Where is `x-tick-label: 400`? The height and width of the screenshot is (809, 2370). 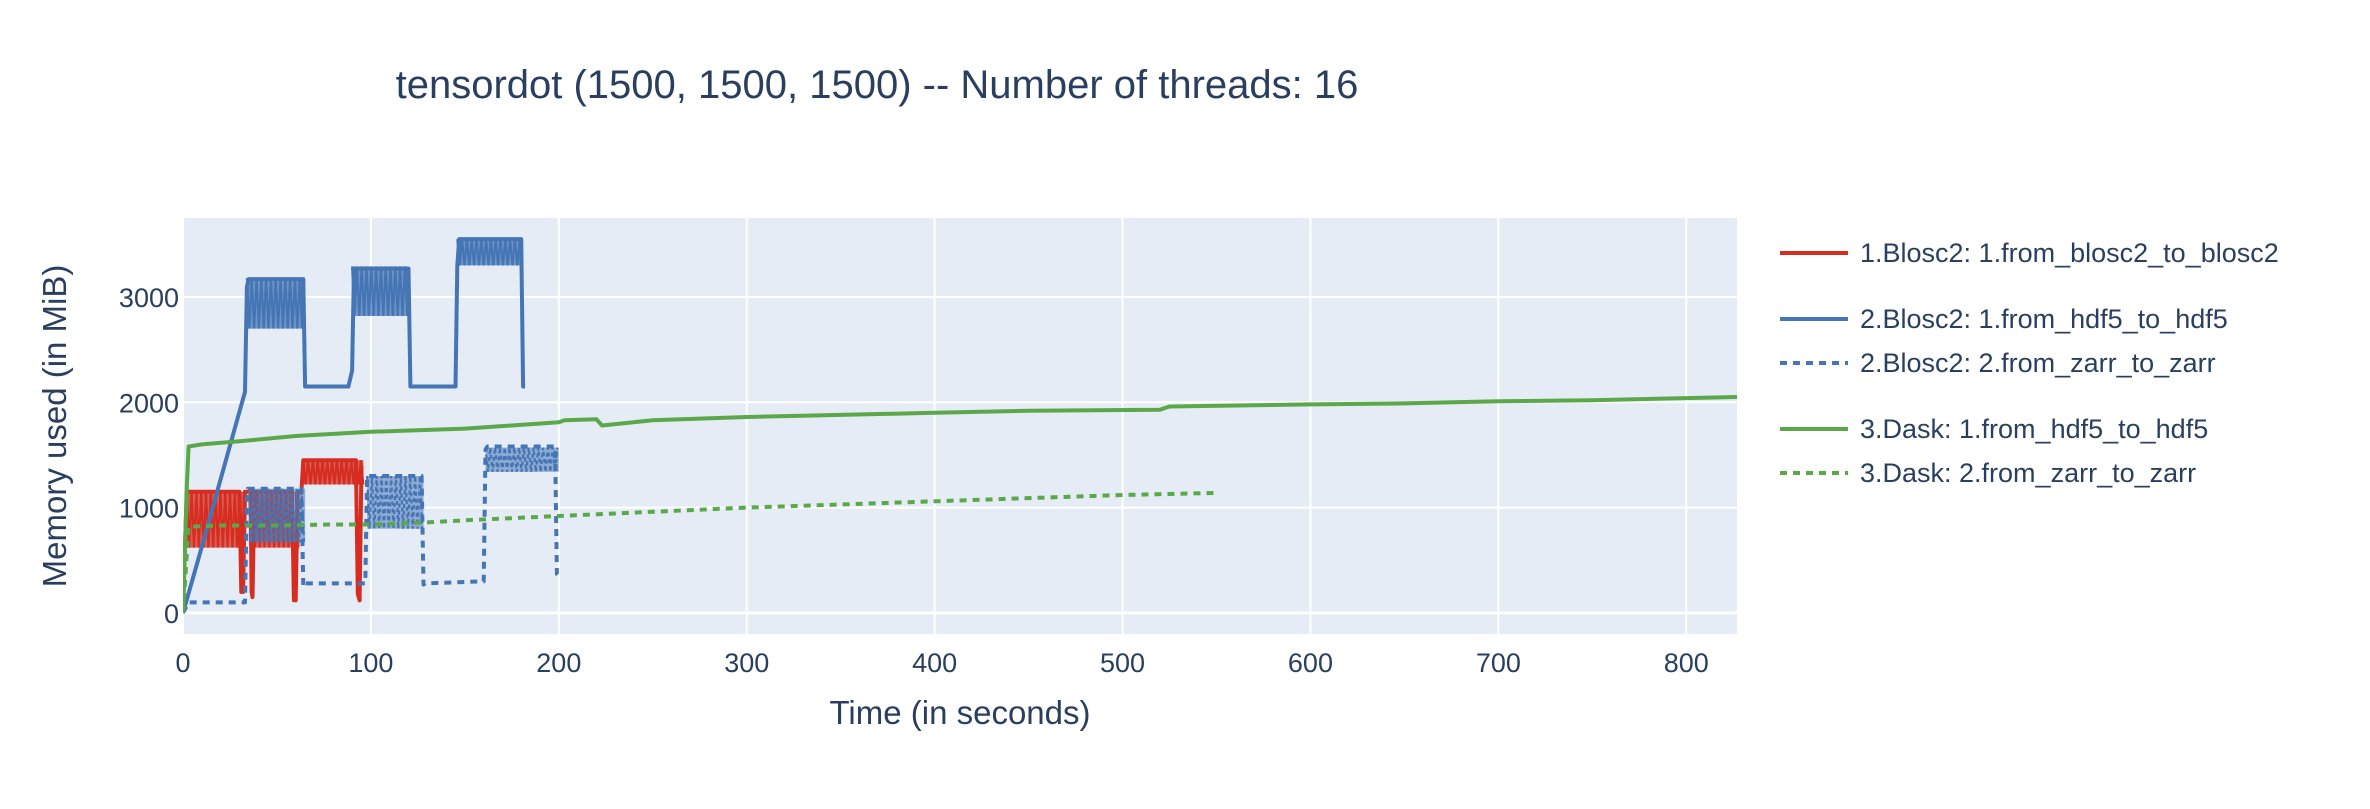 x-tick-label: 400 is located at coordinates (934, 663).